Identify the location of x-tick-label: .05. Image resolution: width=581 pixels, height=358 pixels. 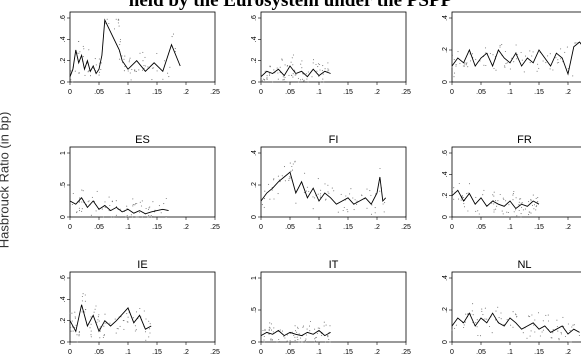
(99, 92).